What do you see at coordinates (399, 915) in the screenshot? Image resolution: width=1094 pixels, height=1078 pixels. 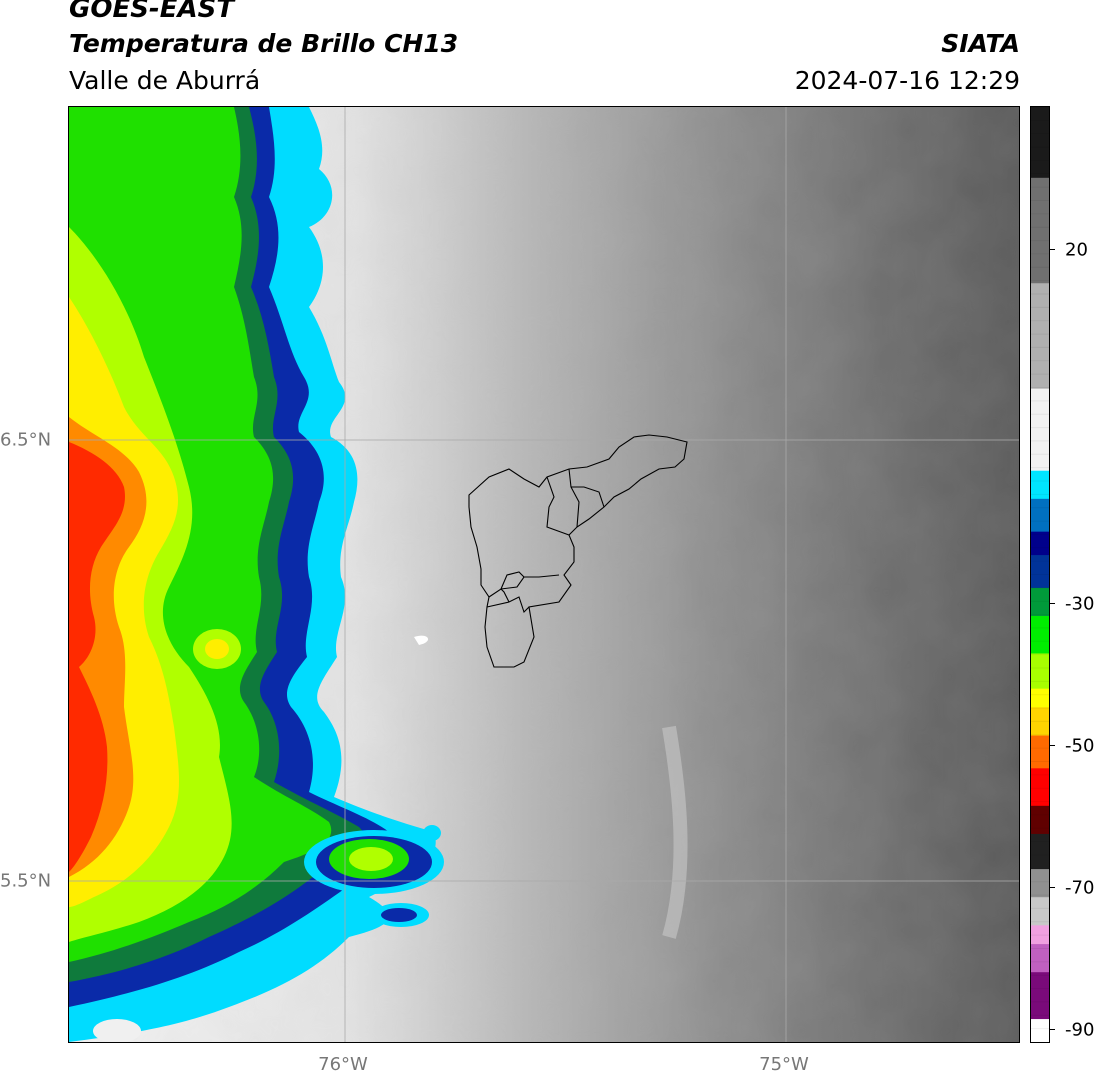 I see `small-cell-core` at bounding box center [399, 915].